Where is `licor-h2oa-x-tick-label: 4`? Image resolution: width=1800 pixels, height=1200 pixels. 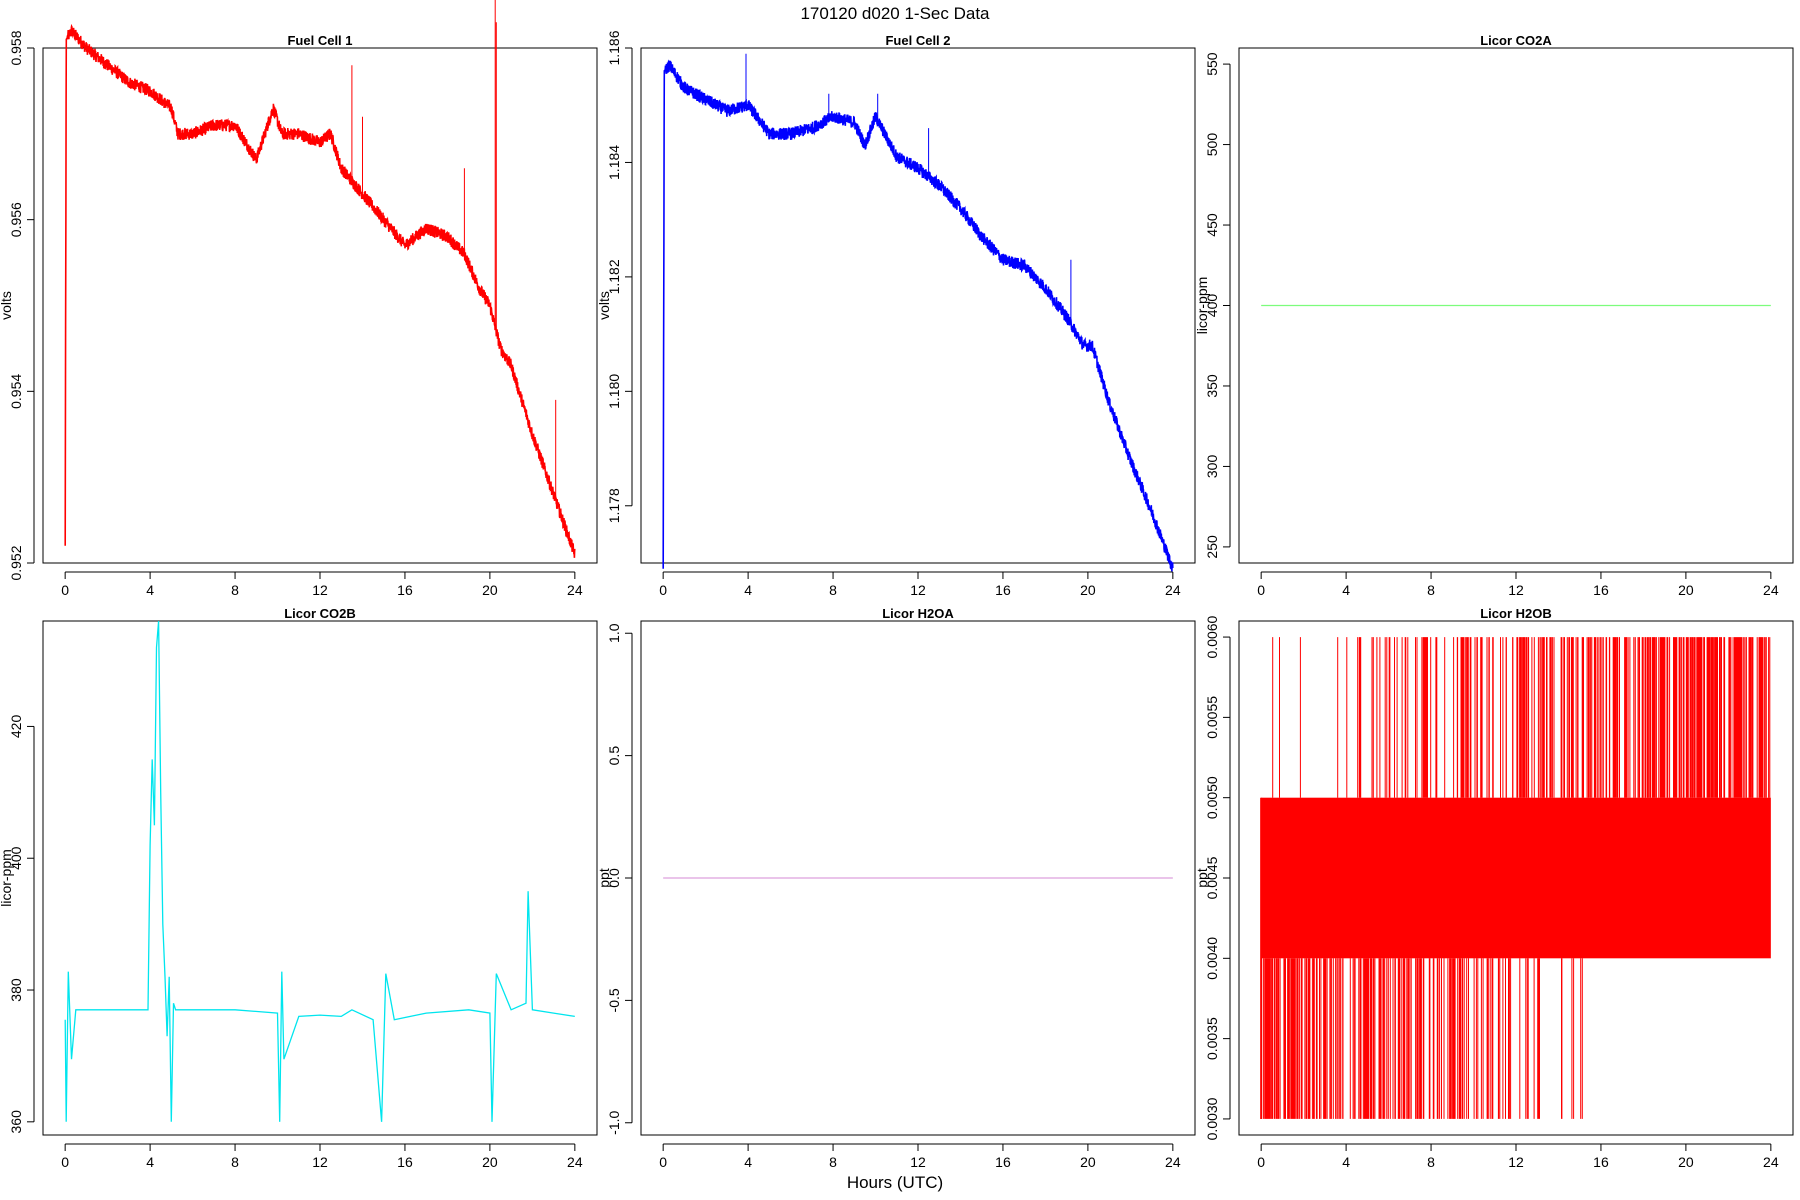 licor-h2oa-x-tick-label: 4 is located at coordinates (748, 1162).